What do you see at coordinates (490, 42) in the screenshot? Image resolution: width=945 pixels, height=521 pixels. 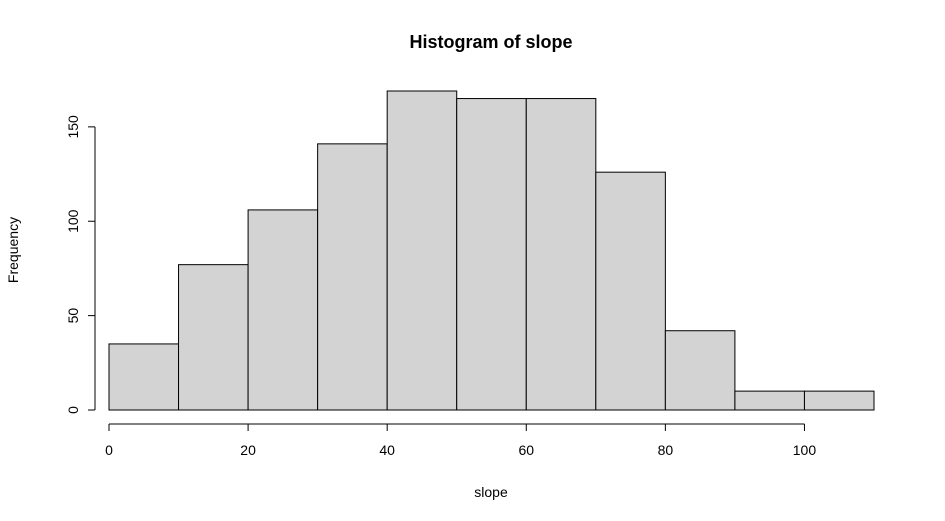 I see `chart-title: Histogram of slope` at bounding box center [490, 42].